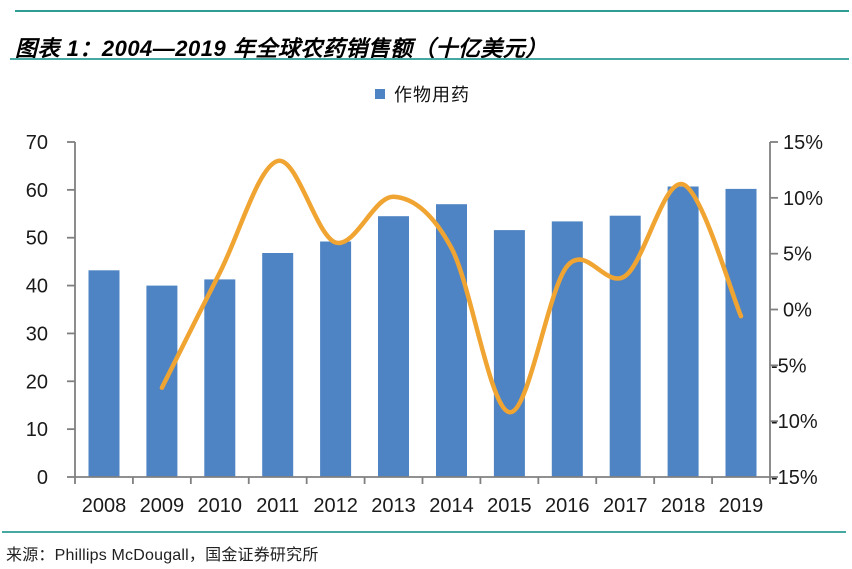 The image size is (852, 569). What do you see at coordinates (220, 506) in the screenshot?
I see `x-axis-label-2010: 2010` at bounding box center [220, 506].